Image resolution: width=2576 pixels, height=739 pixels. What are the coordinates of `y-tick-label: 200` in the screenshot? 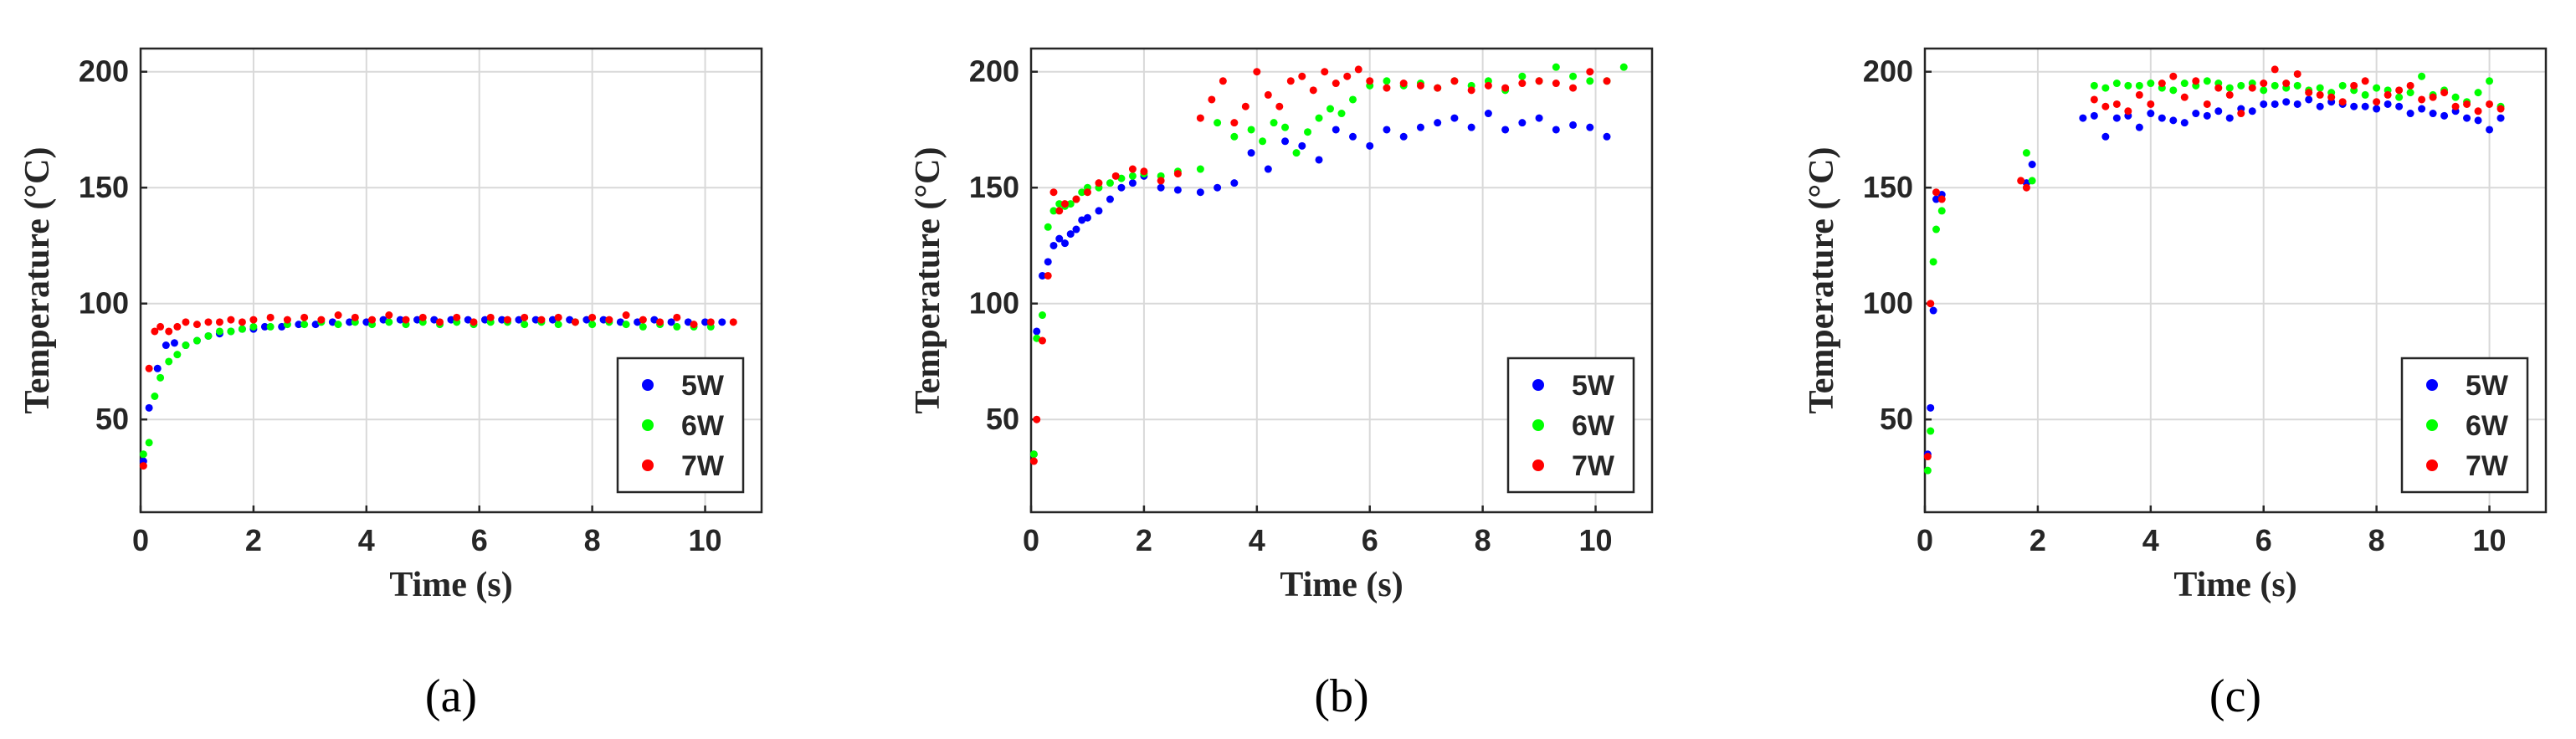 It's located at (104, 71).